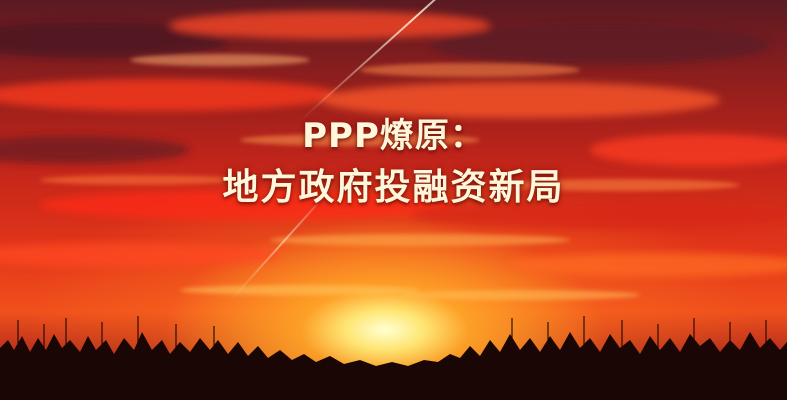 This screenshot has width=787, height=400. I want to click on title-line-2: 地方政府投融资新局, so click(393, 187).